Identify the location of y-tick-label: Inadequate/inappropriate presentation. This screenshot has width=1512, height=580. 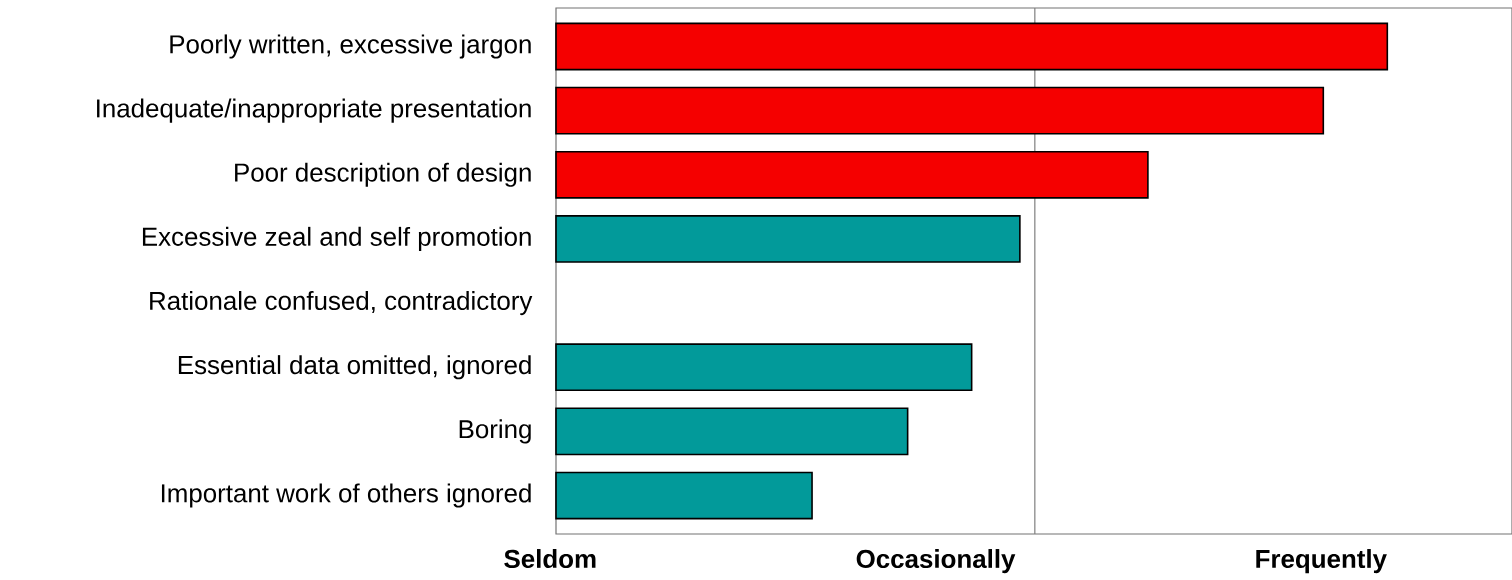
(314, 110).